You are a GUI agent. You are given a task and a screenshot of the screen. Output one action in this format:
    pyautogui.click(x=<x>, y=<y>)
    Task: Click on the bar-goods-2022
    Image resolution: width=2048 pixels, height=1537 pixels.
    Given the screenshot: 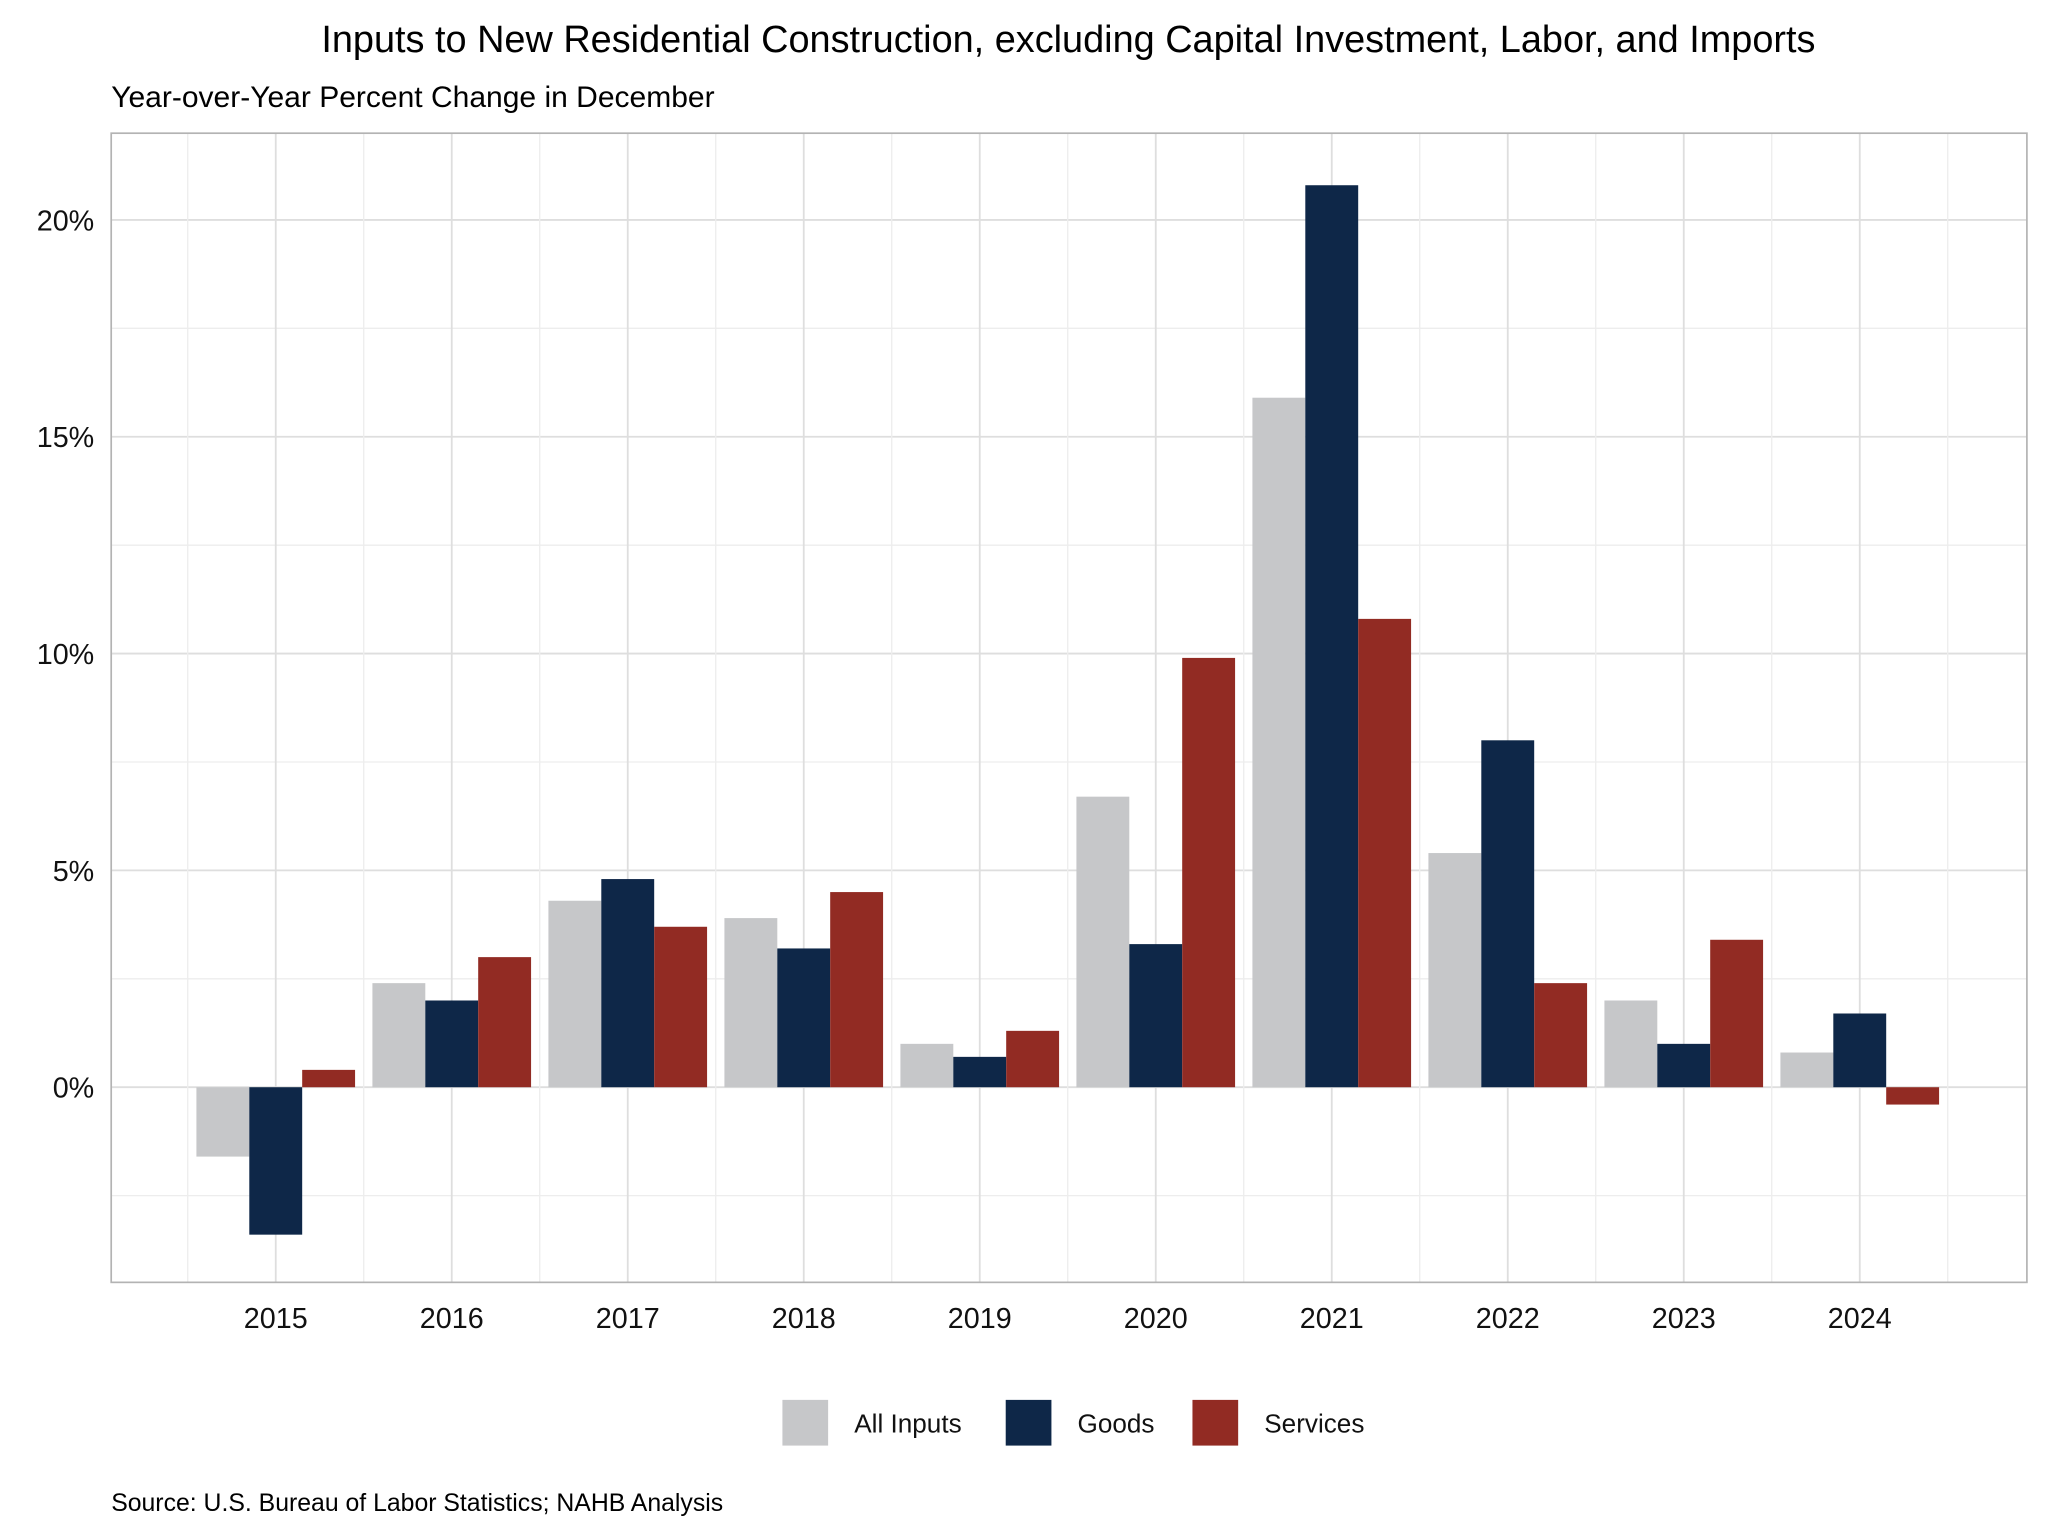 What is the action you would take?
    pyautogui.click(x=1508, y=914)
    